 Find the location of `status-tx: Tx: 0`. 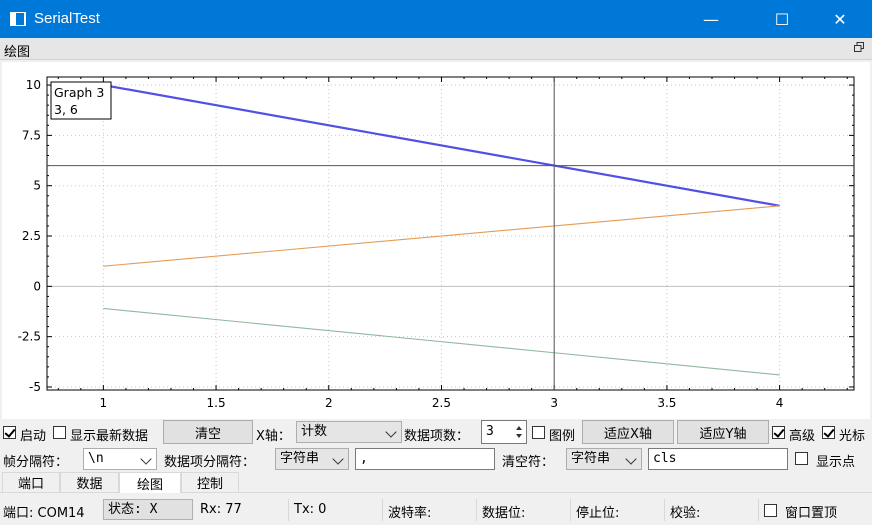

status-tx: Tx: 0 is located at coordinates (310, 509).